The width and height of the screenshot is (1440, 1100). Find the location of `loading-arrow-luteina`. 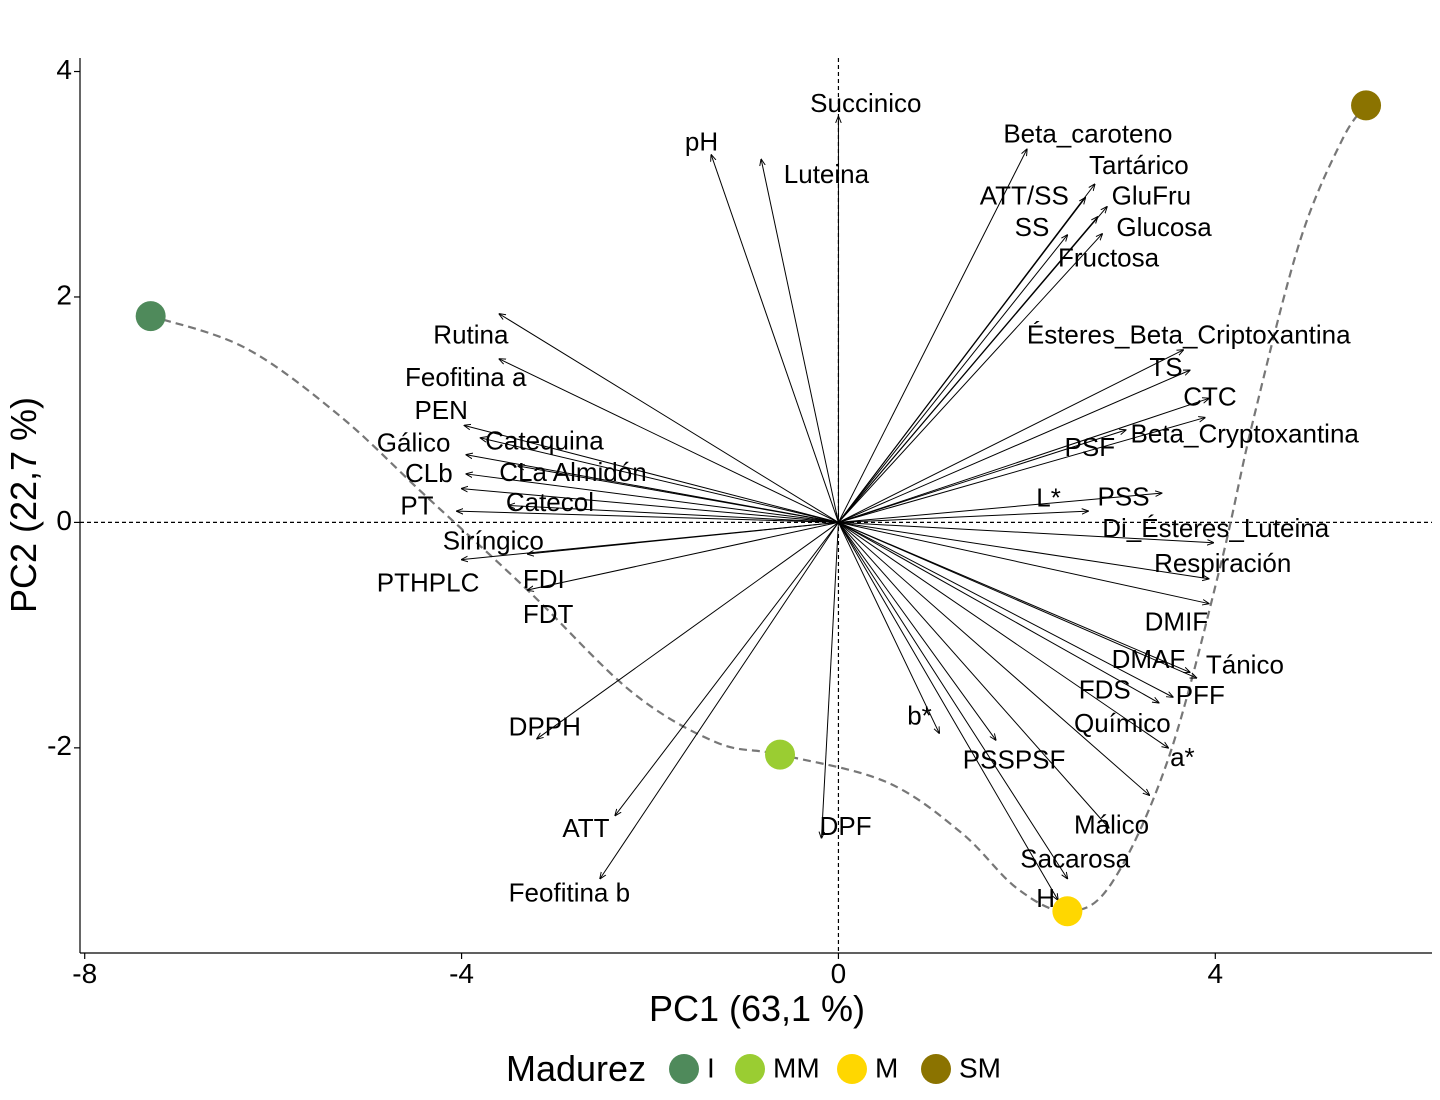

loading-arrow-luteina is located at coordinates (800, 341).